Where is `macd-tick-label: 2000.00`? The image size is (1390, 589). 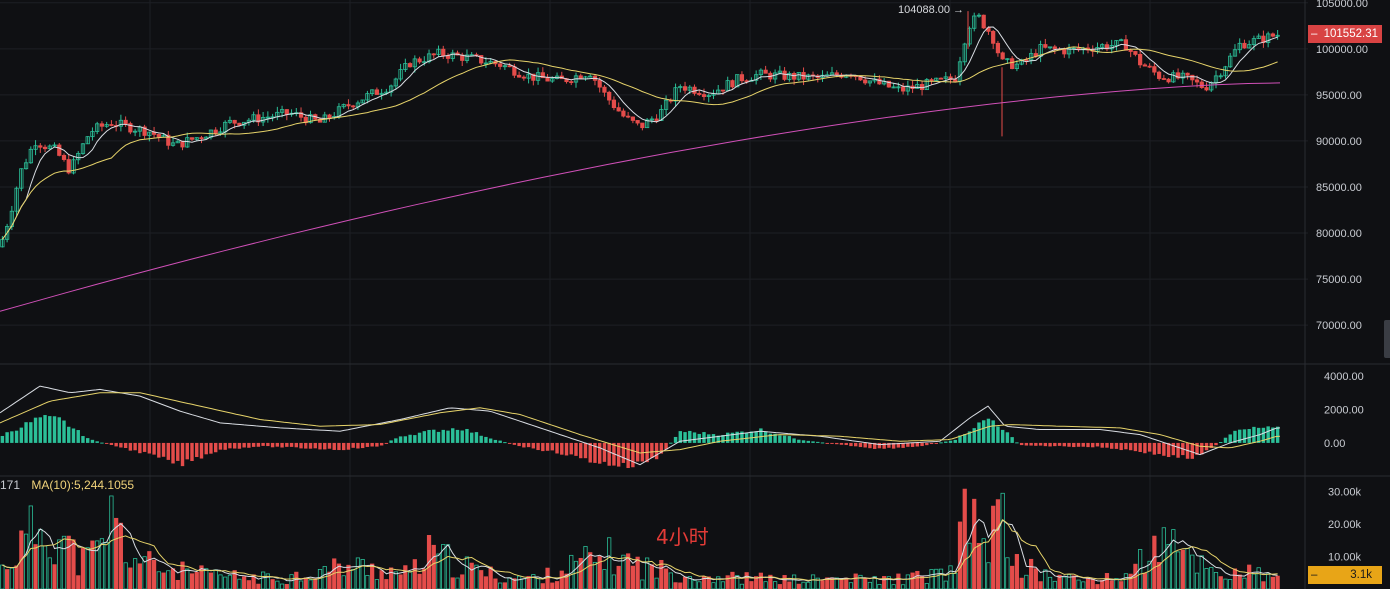
macd-tick-label: 2000.00 is located at coordinates (1344, 410).